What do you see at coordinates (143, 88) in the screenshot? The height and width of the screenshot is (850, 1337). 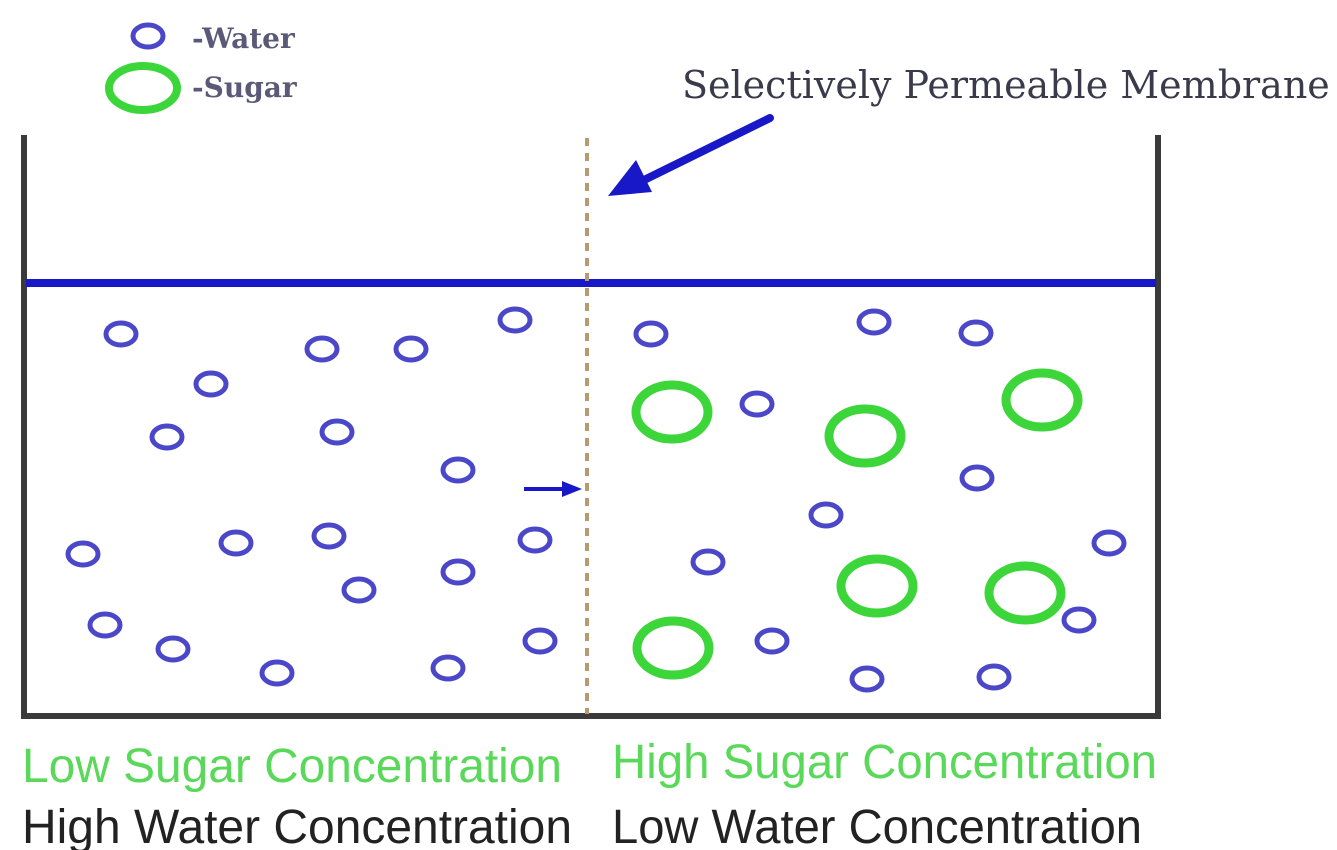 I see `legend-sugar-icon` at bounding box center [143, 88].